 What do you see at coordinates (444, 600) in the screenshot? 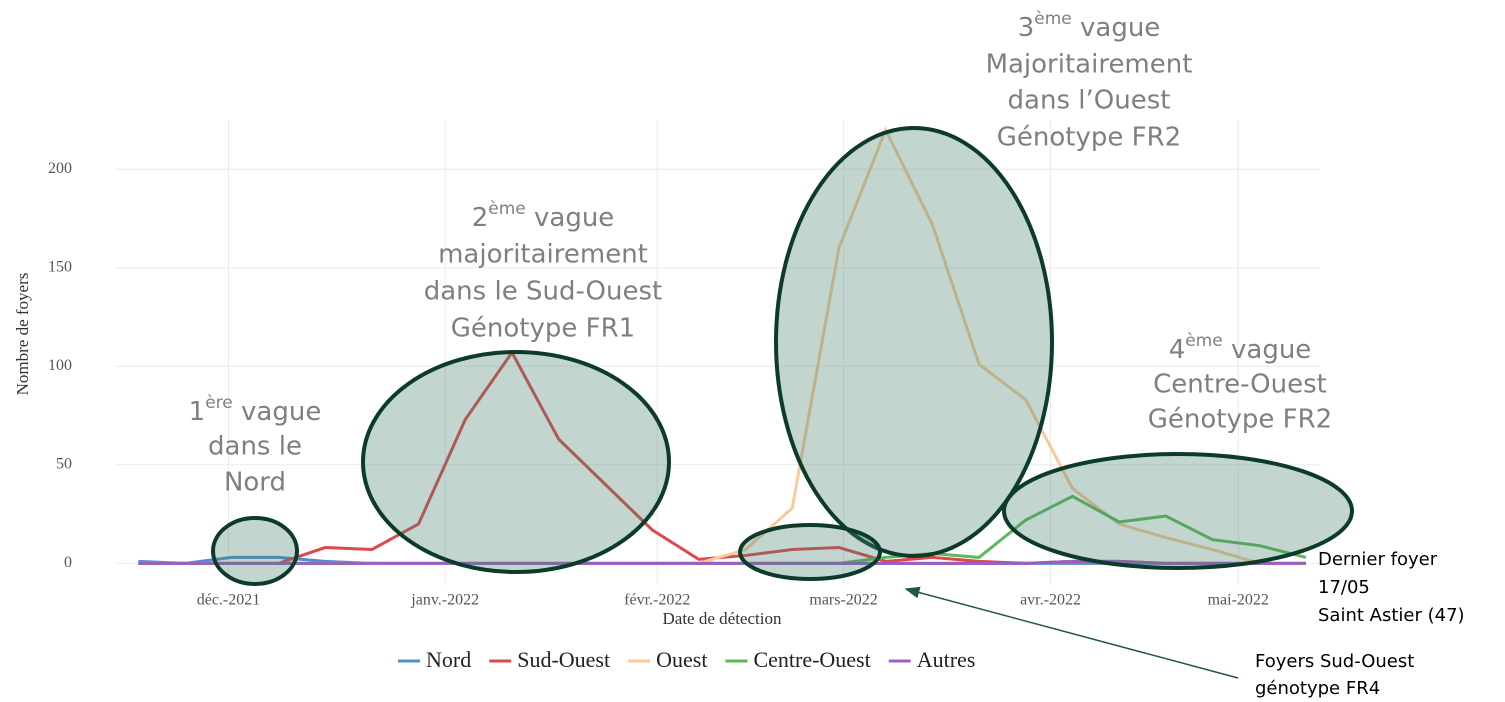
I see `x-tick-label: janv.-2022` at bounding box center [444, 600].